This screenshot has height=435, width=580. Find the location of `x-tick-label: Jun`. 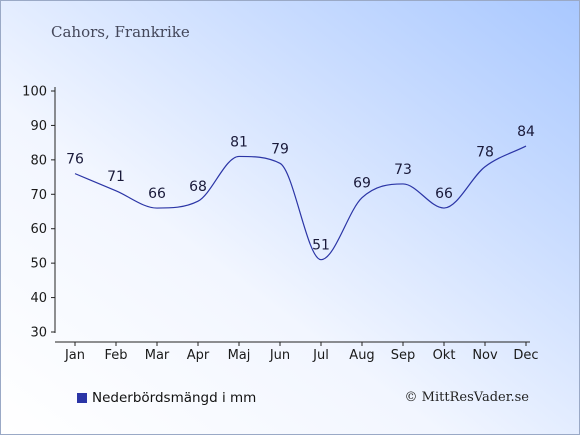

x-tick-label: Jun is located at coordinates (279, 355).